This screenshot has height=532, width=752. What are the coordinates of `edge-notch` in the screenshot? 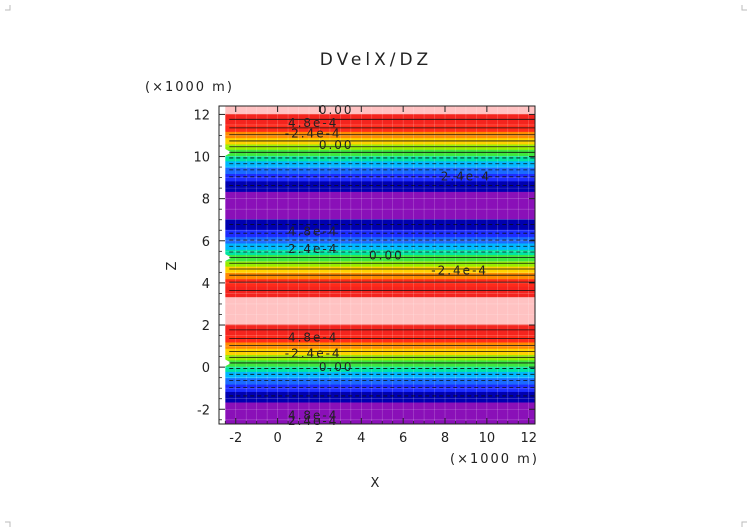 It's located at (225, 257).